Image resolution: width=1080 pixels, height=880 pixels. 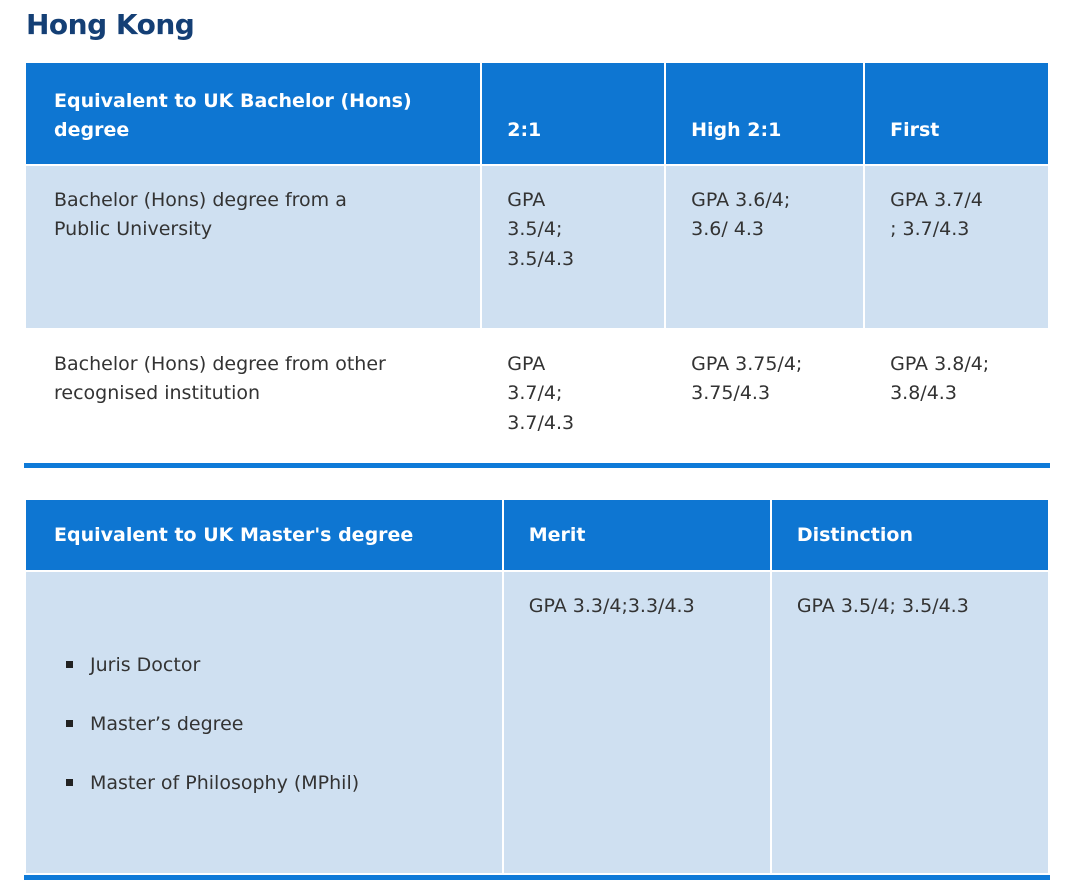 What do you see at coordinates (264, 535) in the screenshot?
I see `header-cell-master-qualification: Equivalent to UK Master's degree` at bounding box center [264, 535].